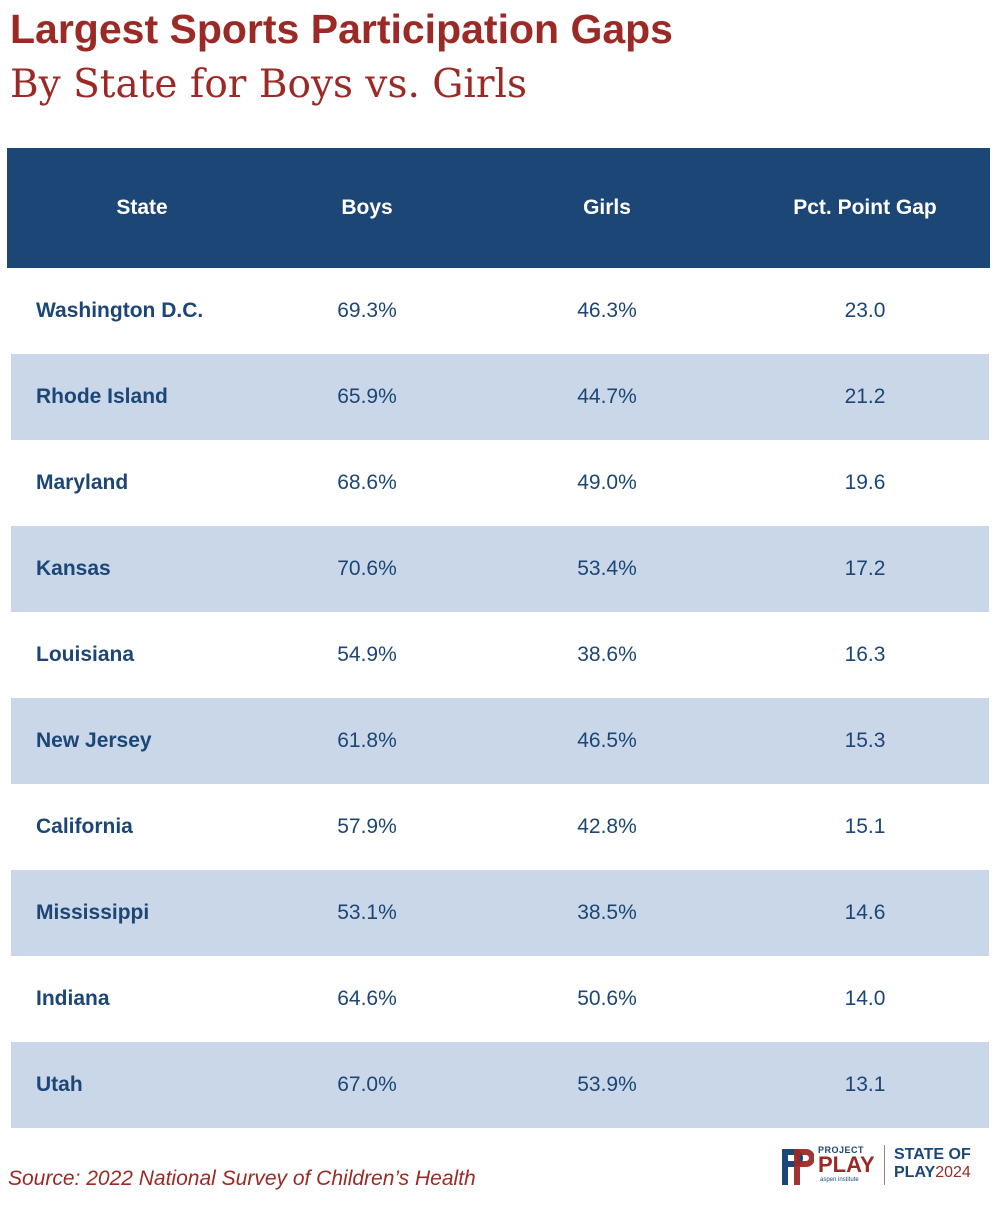  Describe the element at coordinates (839, 1180) in the screenshot. I see `logo-aspen-text: aspen institute` at that location.